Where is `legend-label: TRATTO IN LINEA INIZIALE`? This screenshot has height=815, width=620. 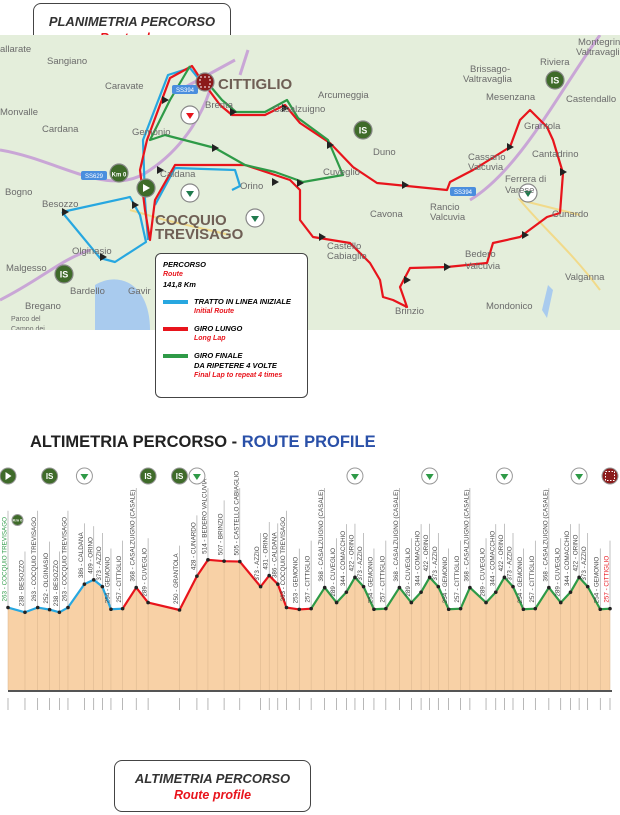
legend-label: TRATTO IN LINEA INIZIALE is located at coordinates (242, 301).